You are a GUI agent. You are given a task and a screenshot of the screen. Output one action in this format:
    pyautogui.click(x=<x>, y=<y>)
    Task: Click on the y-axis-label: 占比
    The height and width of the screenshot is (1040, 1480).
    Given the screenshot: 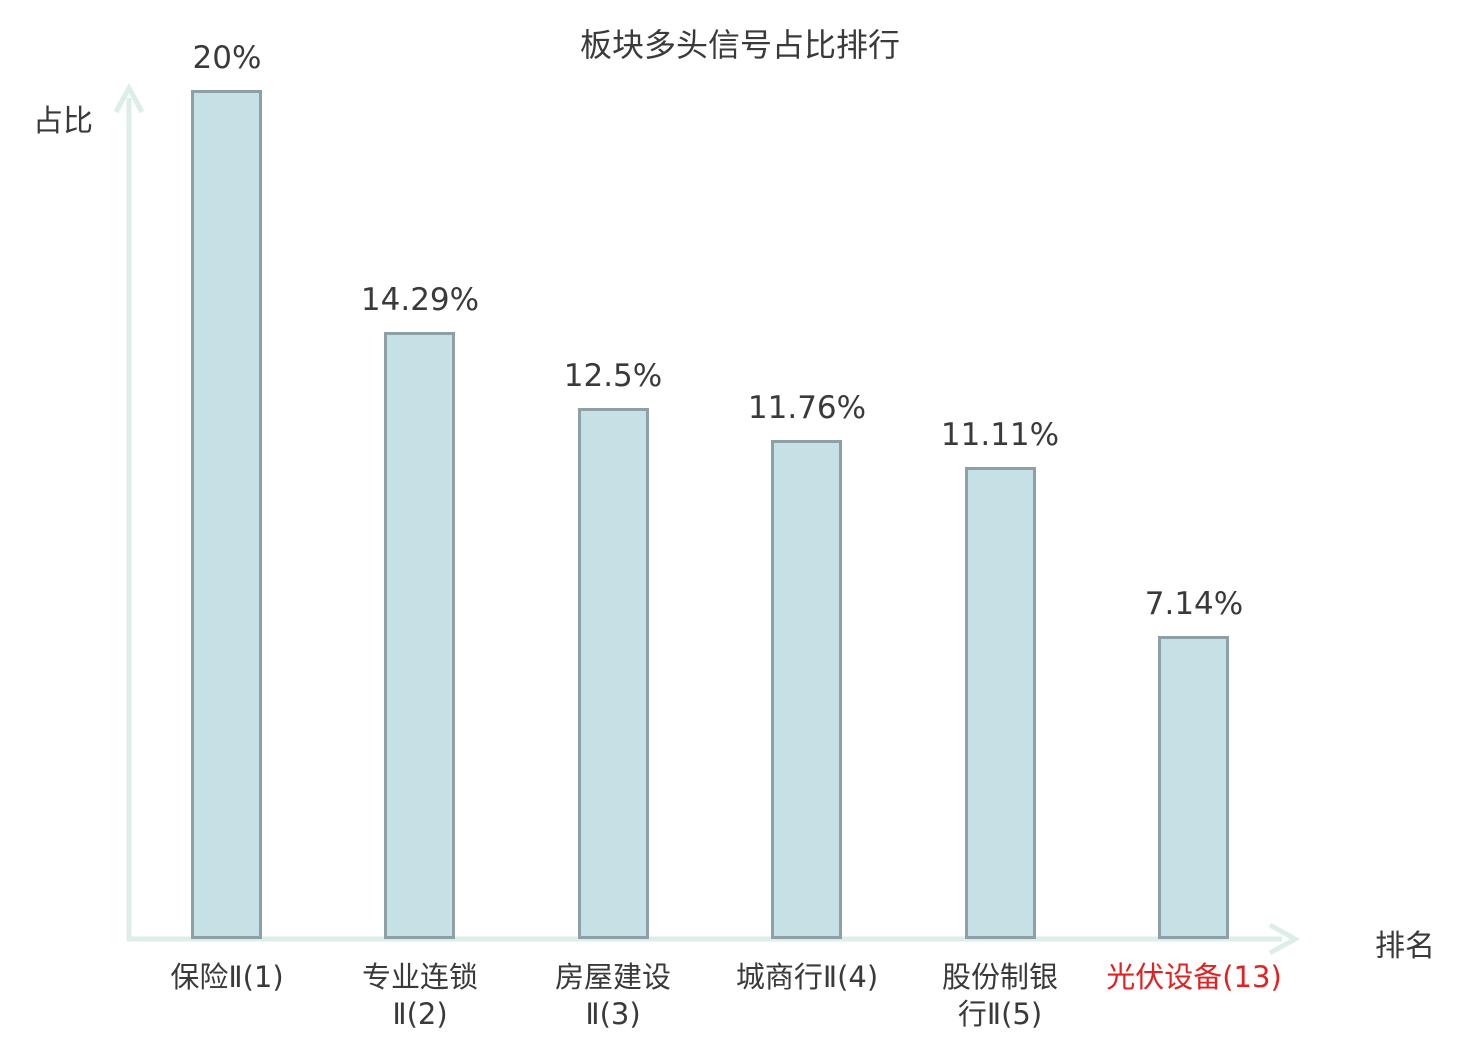 What is the action you would take?
    pyautogui.click(x=63, y=121)
    